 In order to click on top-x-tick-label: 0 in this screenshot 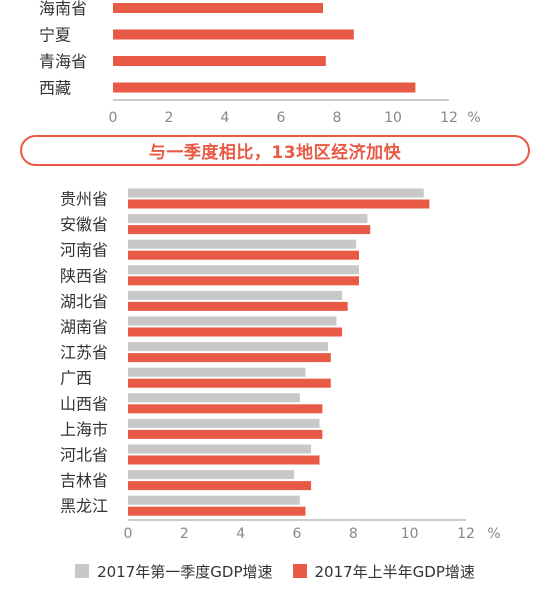, I will do `click(113, 118)`.